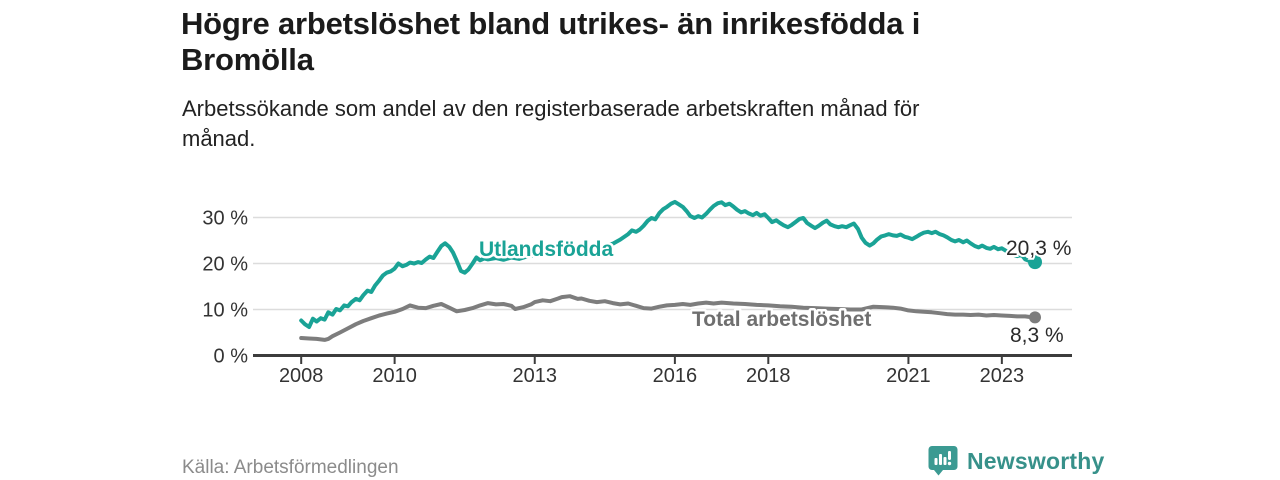  What do you see at coordinates (781, 319) in the screenshot?
I see `series-label-total: Total arbetslöshet` at bounding box center [781, 319].